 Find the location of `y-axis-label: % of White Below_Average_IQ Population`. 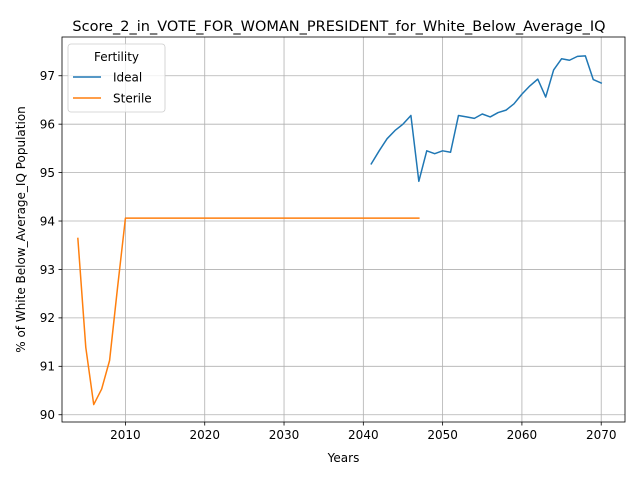

y-axis-label: % of White Below_Average_IQ Population is located at coordinates (21, 229).